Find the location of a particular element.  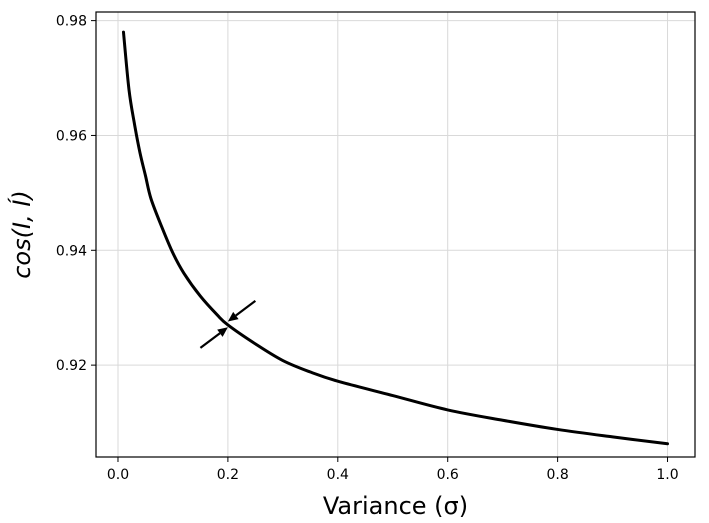

x-tick-label: 0.8 is located at coordinates (557, 475).